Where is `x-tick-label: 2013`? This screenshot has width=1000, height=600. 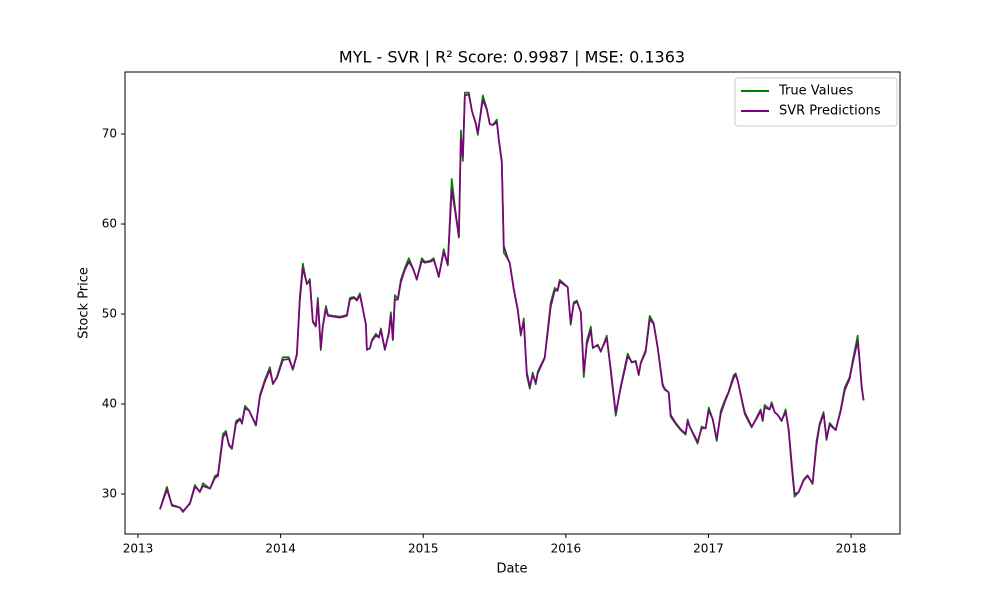
x-tick-label: 2013 is located at coordinates (138, 549).